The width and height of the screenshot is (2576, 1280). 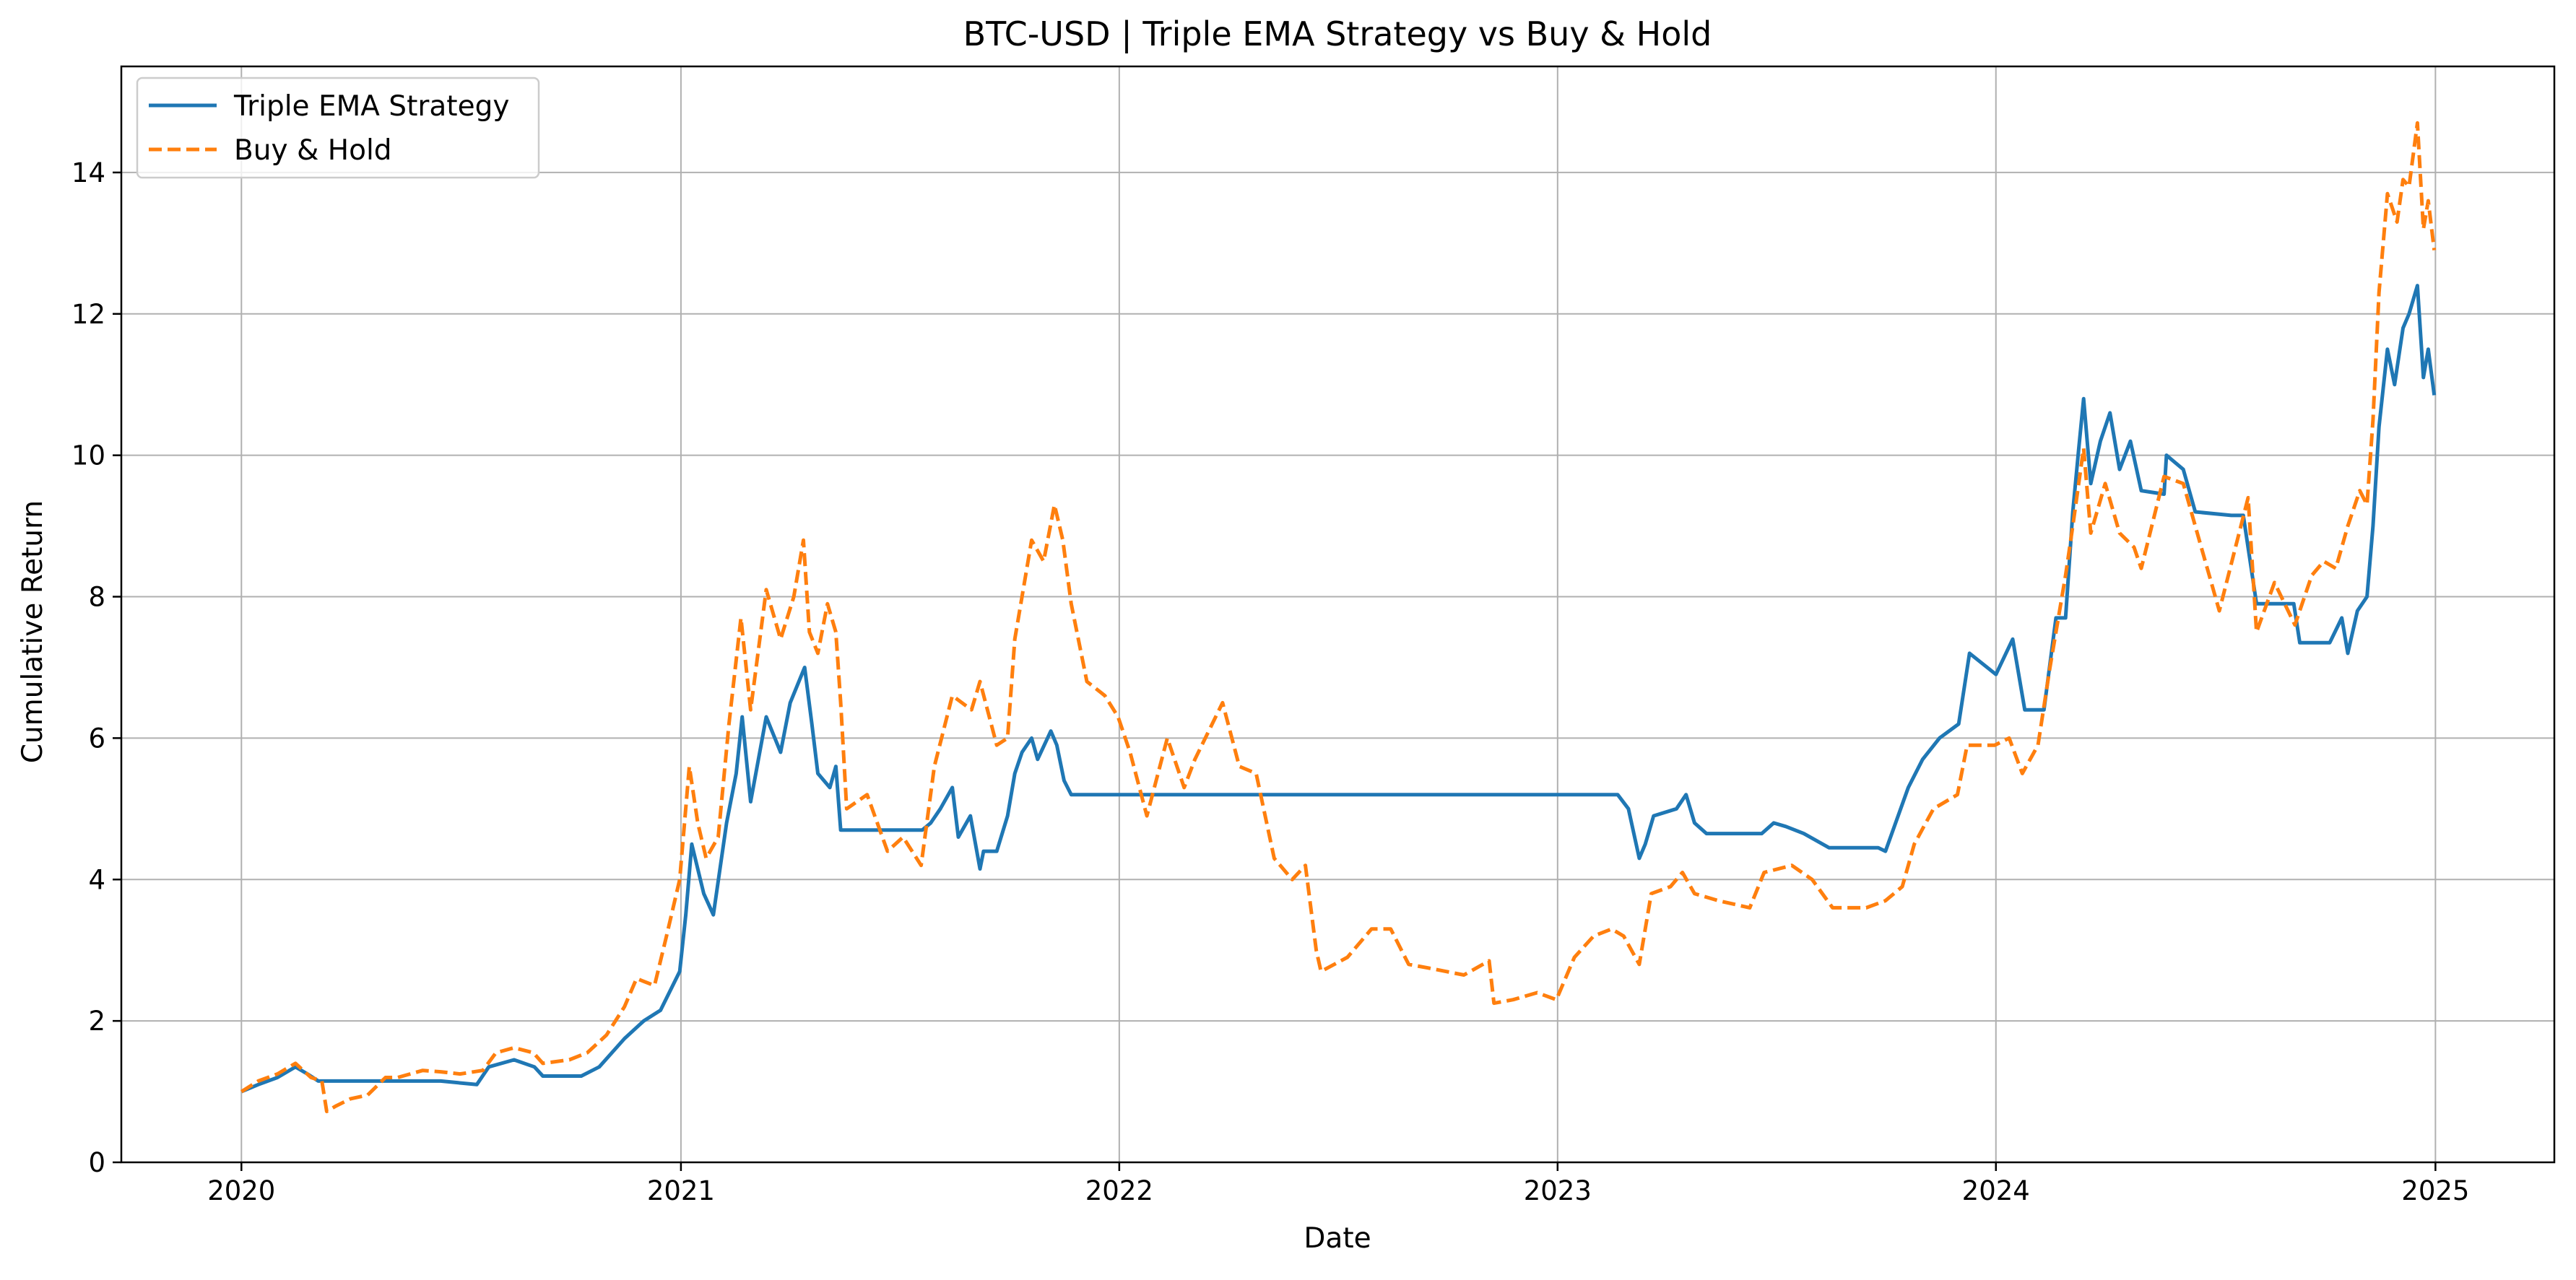 What do you see at coordinates (96, 1021) in the screenshot?
I see `y-tick-label: 2` at bounding box center [96, 1021].